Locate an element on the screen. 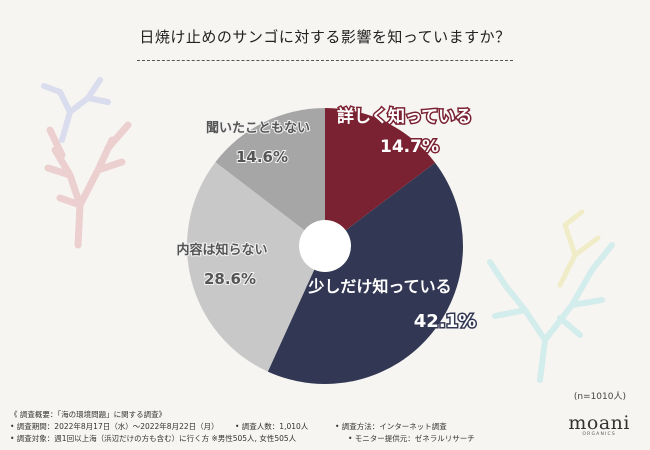 The image size is (650, 450). survey-provider: • モニター提供元：ゼネラルリサーチ is located at coordinates (411, 438).